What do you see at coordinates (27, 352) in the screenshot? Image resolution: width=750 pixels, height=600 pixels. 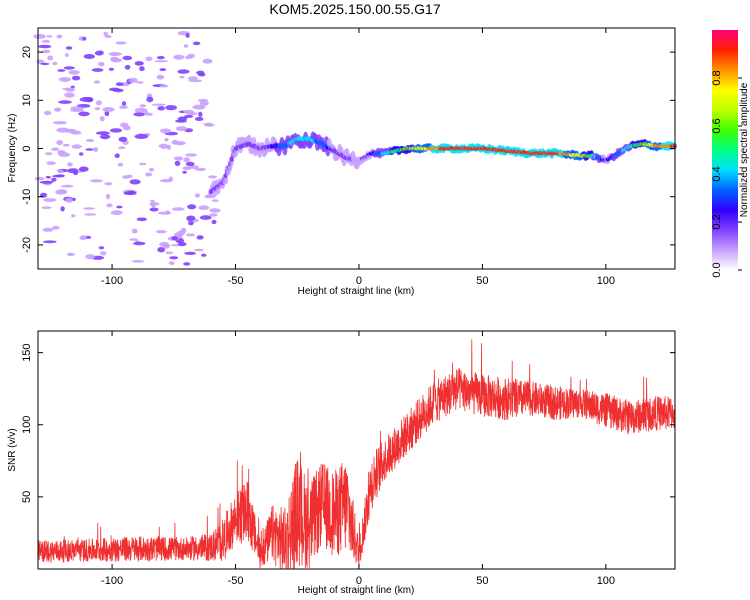 I see `y-tick-label: 150` at bounding box center [27, 352].